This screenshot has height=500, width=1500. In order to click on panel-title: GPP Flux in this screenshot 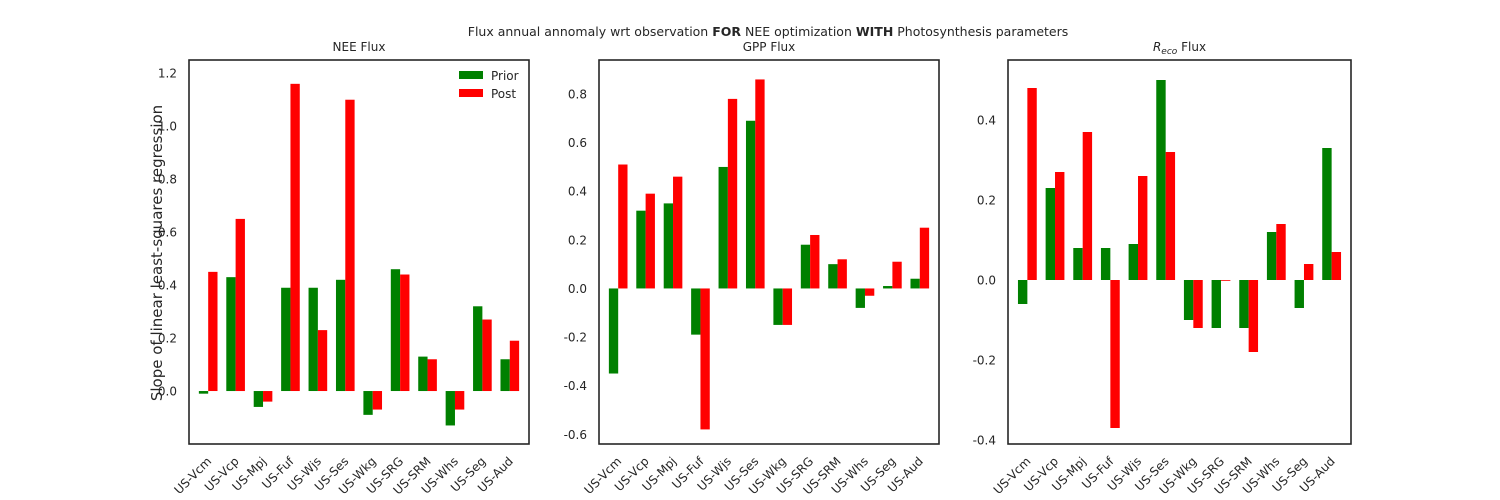, I will do `click(769, 47)`.